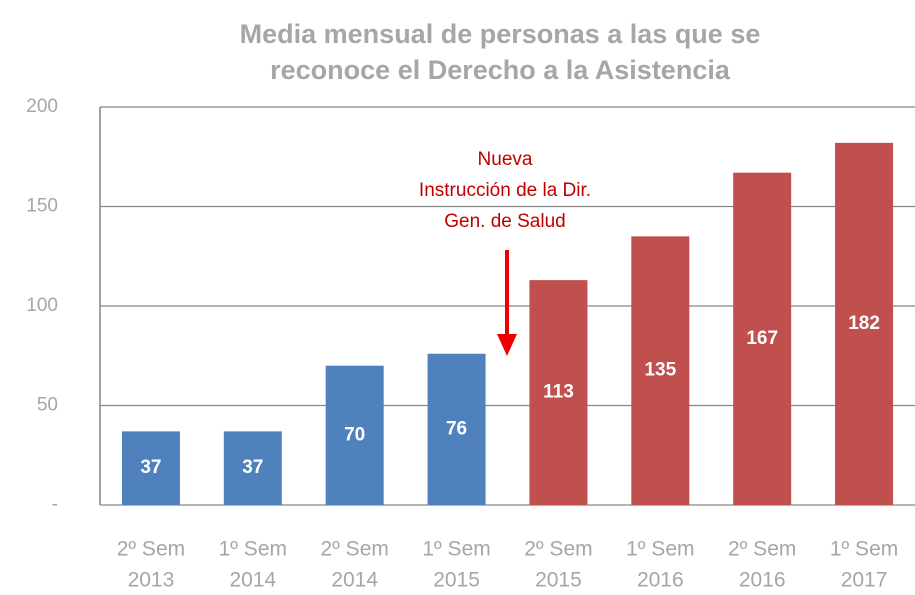 Image resolution: width=915 pixels, height=595 pixels. What do you see at coordinates (151, 579) in the screenshot?
I see `x-tick-label: 2013` at bounding box center [151, 579].